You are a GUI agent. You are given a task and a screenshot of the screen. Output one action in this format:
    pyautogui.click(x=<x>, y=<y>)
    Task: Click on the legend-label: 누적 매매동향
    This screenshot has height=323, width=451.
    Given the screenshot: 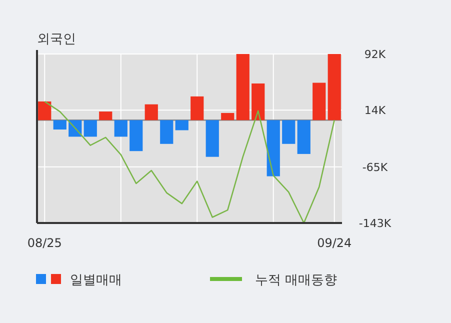 What is the action you would take?
    pyautogui.click(x=296, y=280)
    